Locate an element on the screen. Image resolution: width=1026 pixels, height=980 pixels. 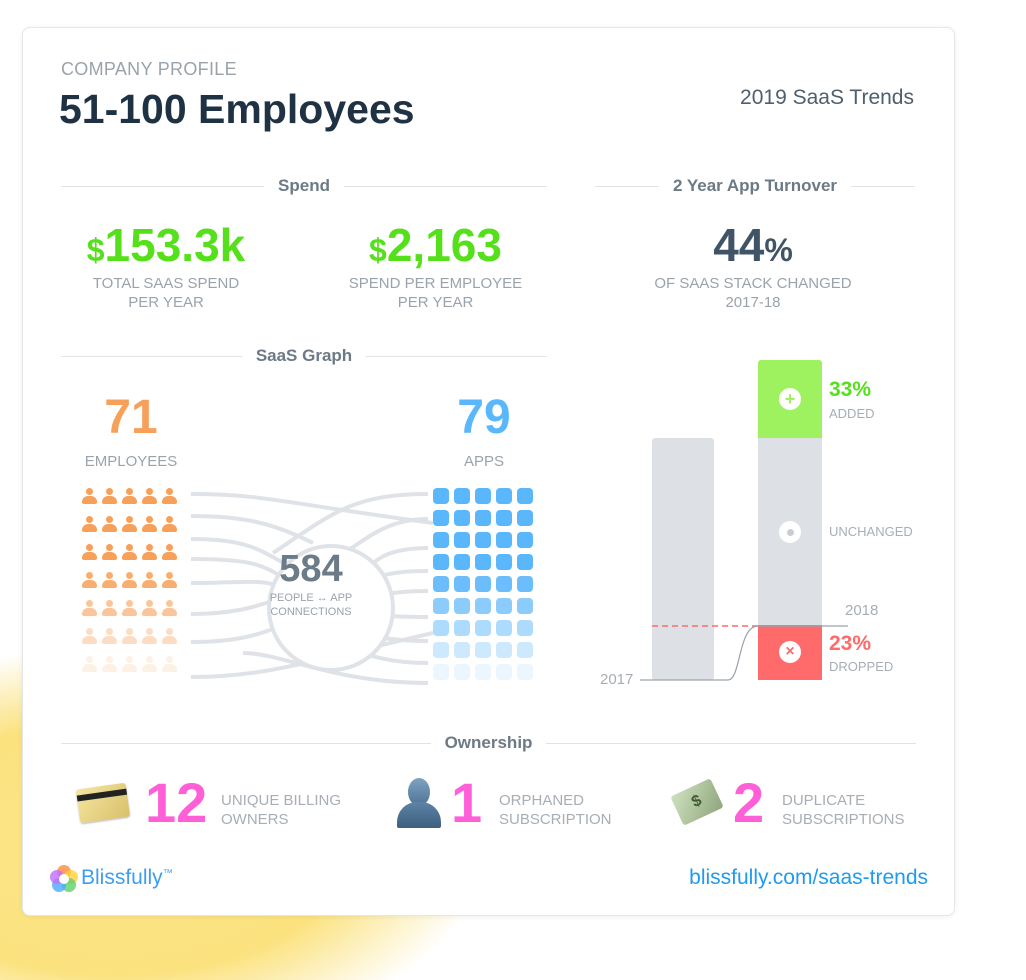
unchanged-label: UNCHANGED is located at coordinates (871, 531).